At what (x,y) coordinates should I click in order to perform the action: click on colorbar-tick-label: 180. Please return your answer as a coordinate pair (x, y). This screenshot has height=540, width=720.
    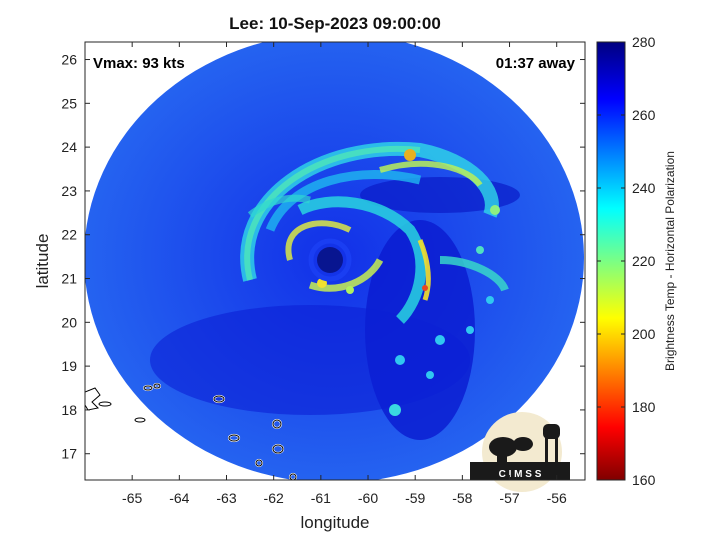
    Looking at the image, I should click on (644, 407).